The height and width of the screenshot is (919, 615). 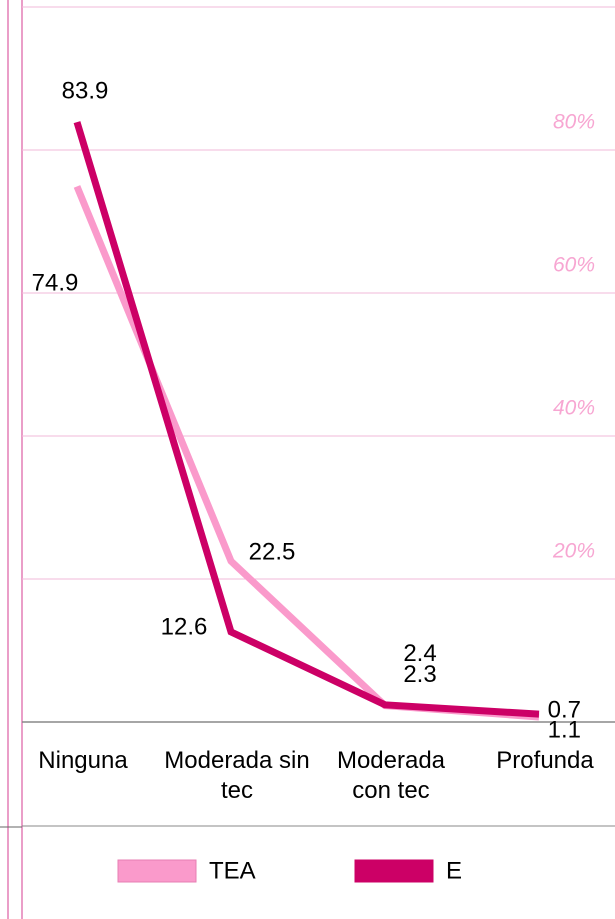 What do you see at coordinates (564, 729) in the screenshot?
I see `data-label: 1.1` at bounding box center [564, 729].